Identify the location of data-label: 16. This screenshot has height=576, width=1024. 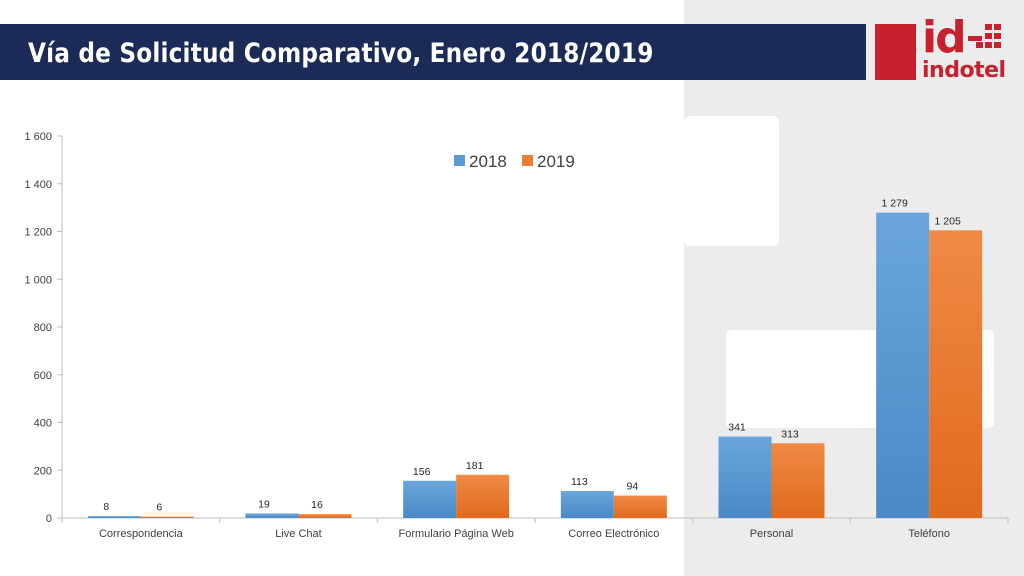
(317, 505).